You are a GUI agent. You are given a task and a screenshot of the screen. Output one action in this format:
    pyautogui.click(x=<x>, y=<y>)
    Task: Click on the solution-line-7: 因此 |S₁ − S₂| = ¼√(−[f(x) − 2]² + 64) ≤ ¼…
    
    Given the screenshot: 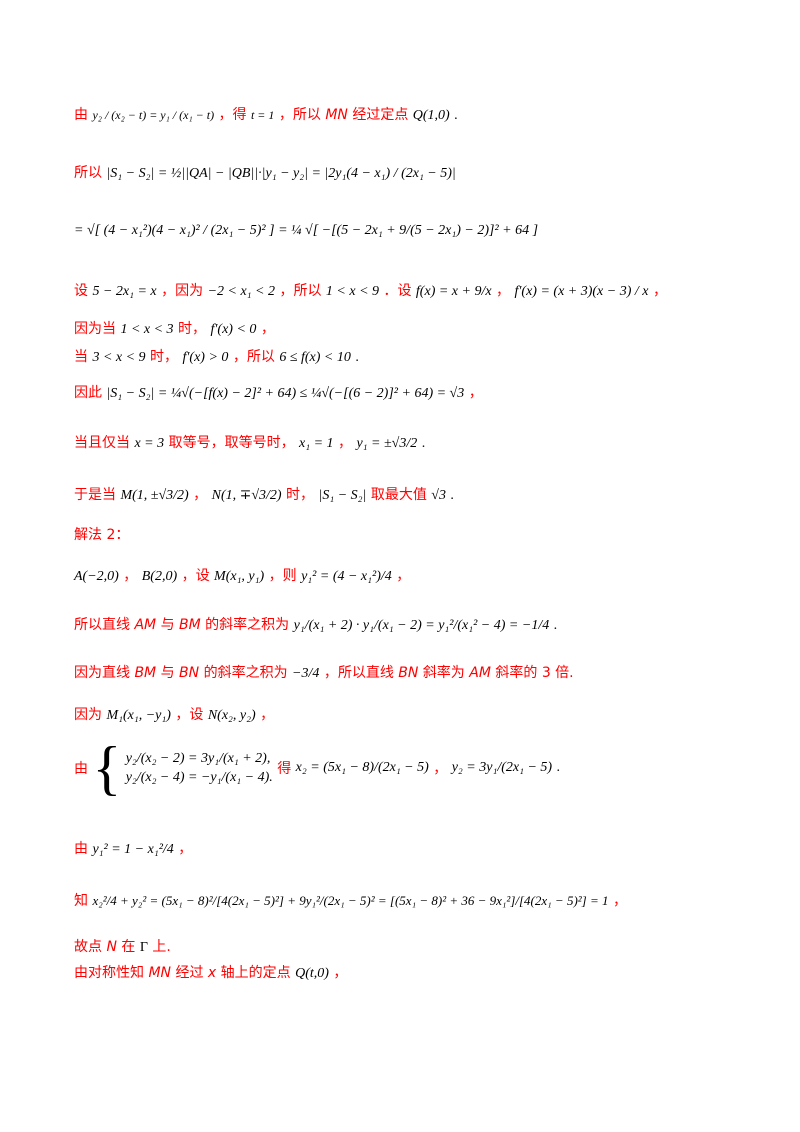 What is the action you would take?
    pyautogui.click(x=278, y=393)
    